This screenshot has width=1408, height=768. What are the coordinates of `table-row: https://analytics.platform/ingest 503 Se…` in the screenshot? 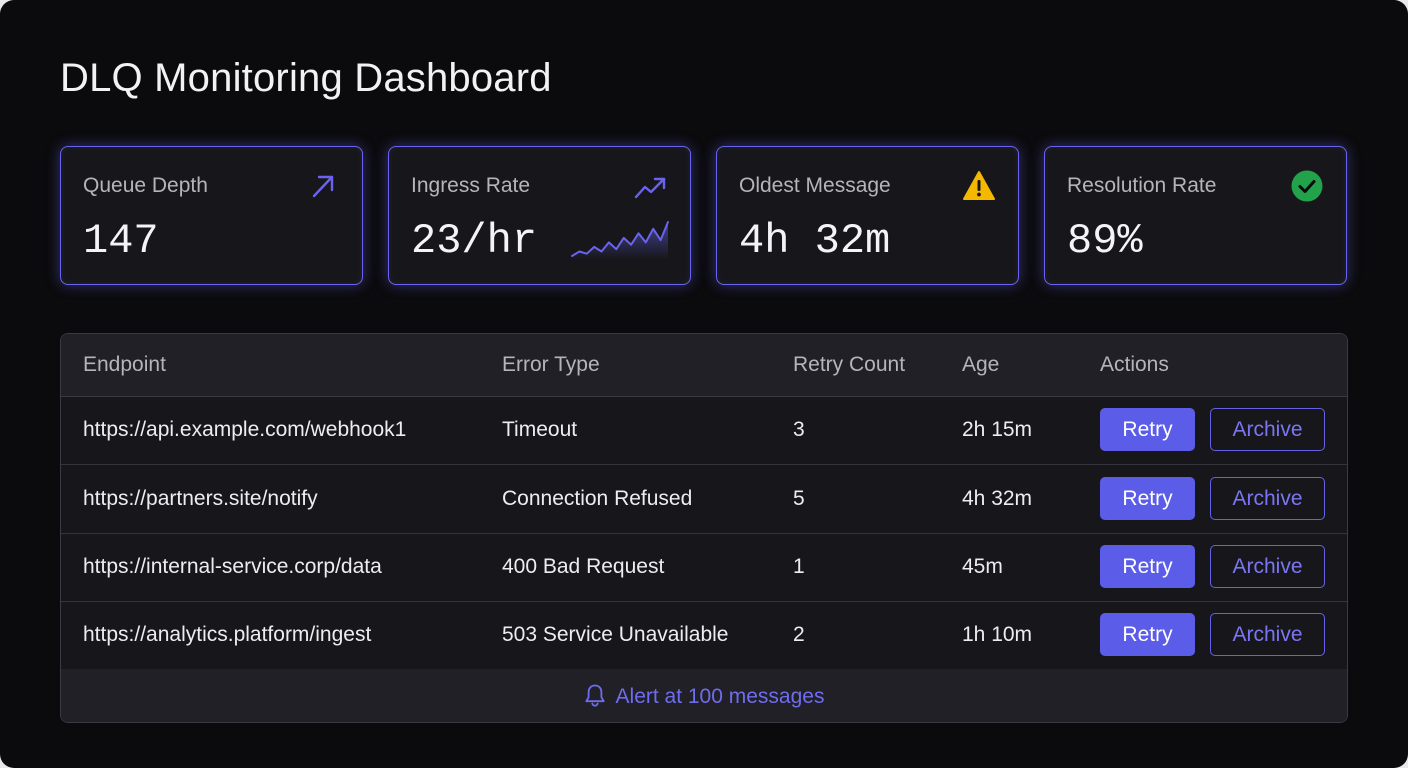 It's located at (704, 635).